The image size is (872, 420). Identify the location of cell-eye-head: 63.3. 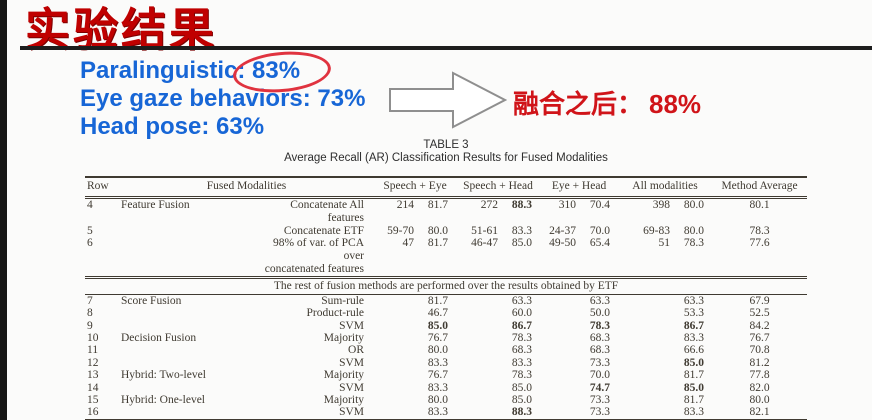
(600, 300).